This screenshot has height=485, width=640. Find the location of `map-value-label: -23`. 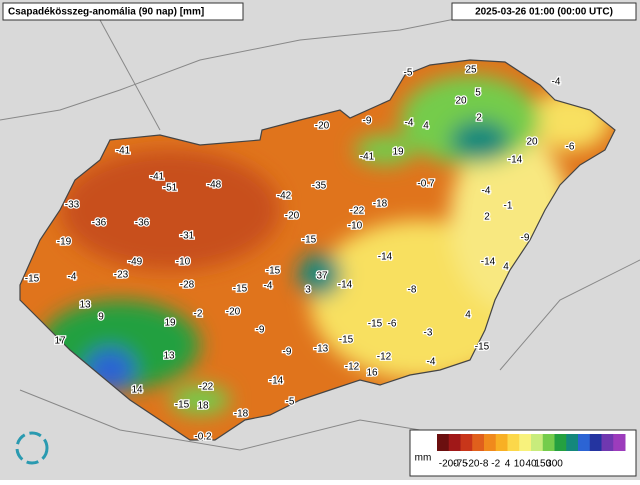

map-value-label: -23 is located at coordinates (121, 275).